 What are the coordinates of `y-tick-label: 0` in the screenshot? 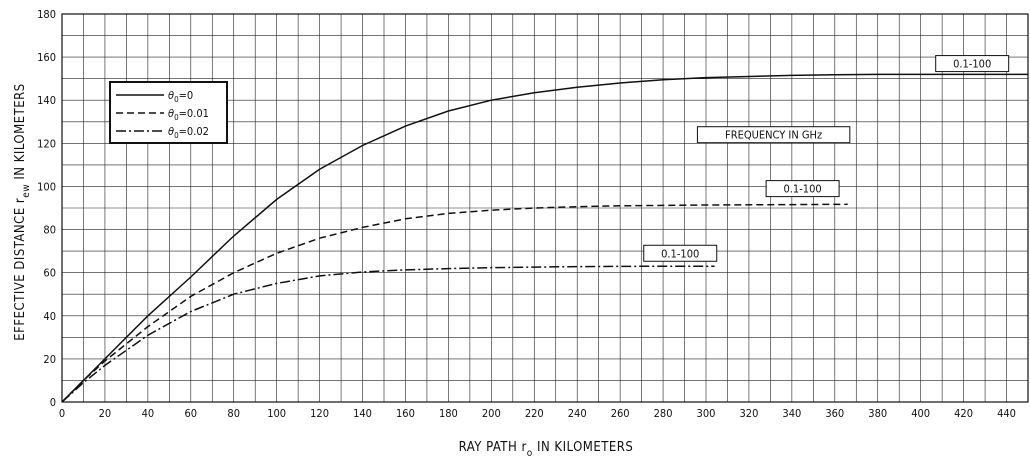 It's located at (53, 402).